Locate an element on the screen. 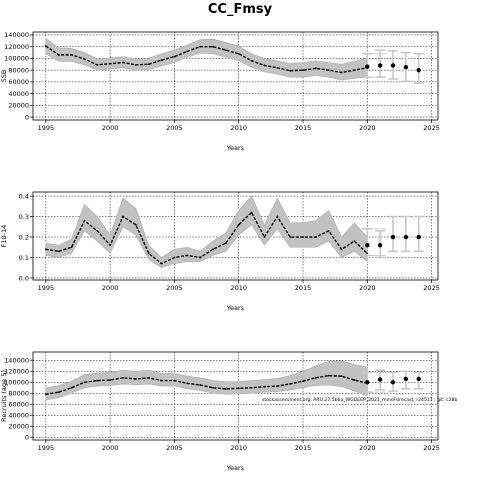 The height and width of the screenshot is (480, 480). chart-title: CC_Fmsy is located at coordinates (240, 9).